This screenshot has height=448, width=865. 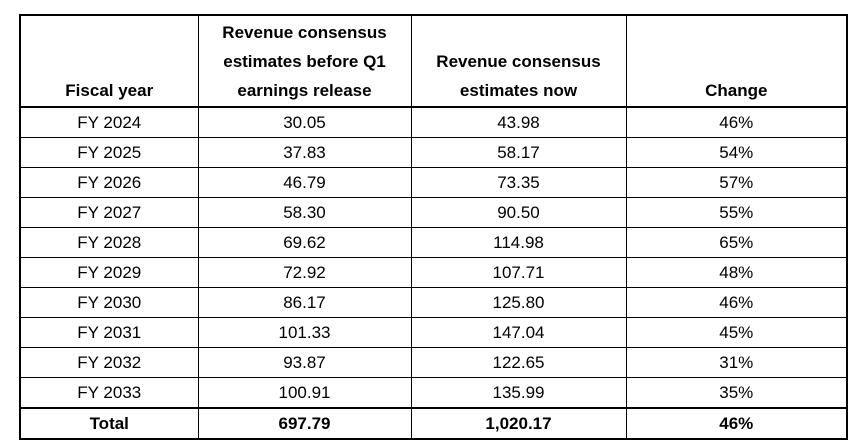 What do you see at coordinates (736, 242) in the screenshot?
I see `cell-change: 65%` at bounding box center [736, 242].